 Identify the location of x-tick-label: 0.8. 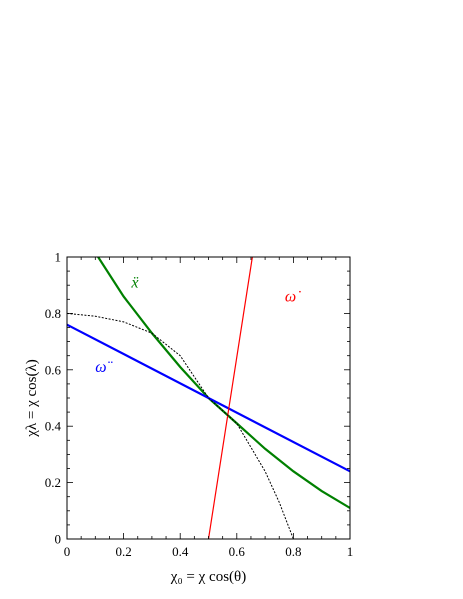
(293, 551).